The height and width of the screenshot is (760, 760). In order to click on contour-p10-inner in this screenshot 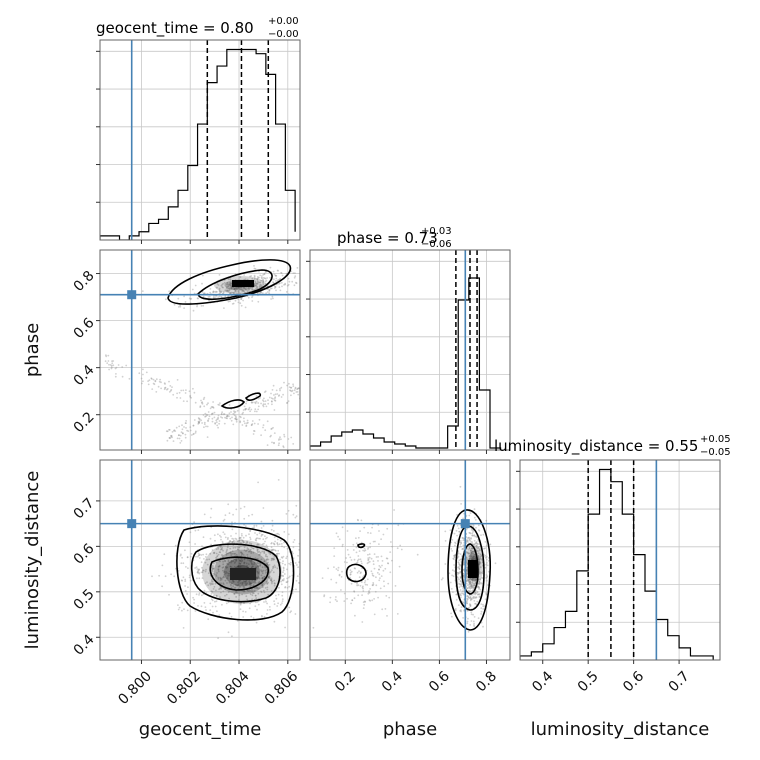, I will do `click(235, 284)`.